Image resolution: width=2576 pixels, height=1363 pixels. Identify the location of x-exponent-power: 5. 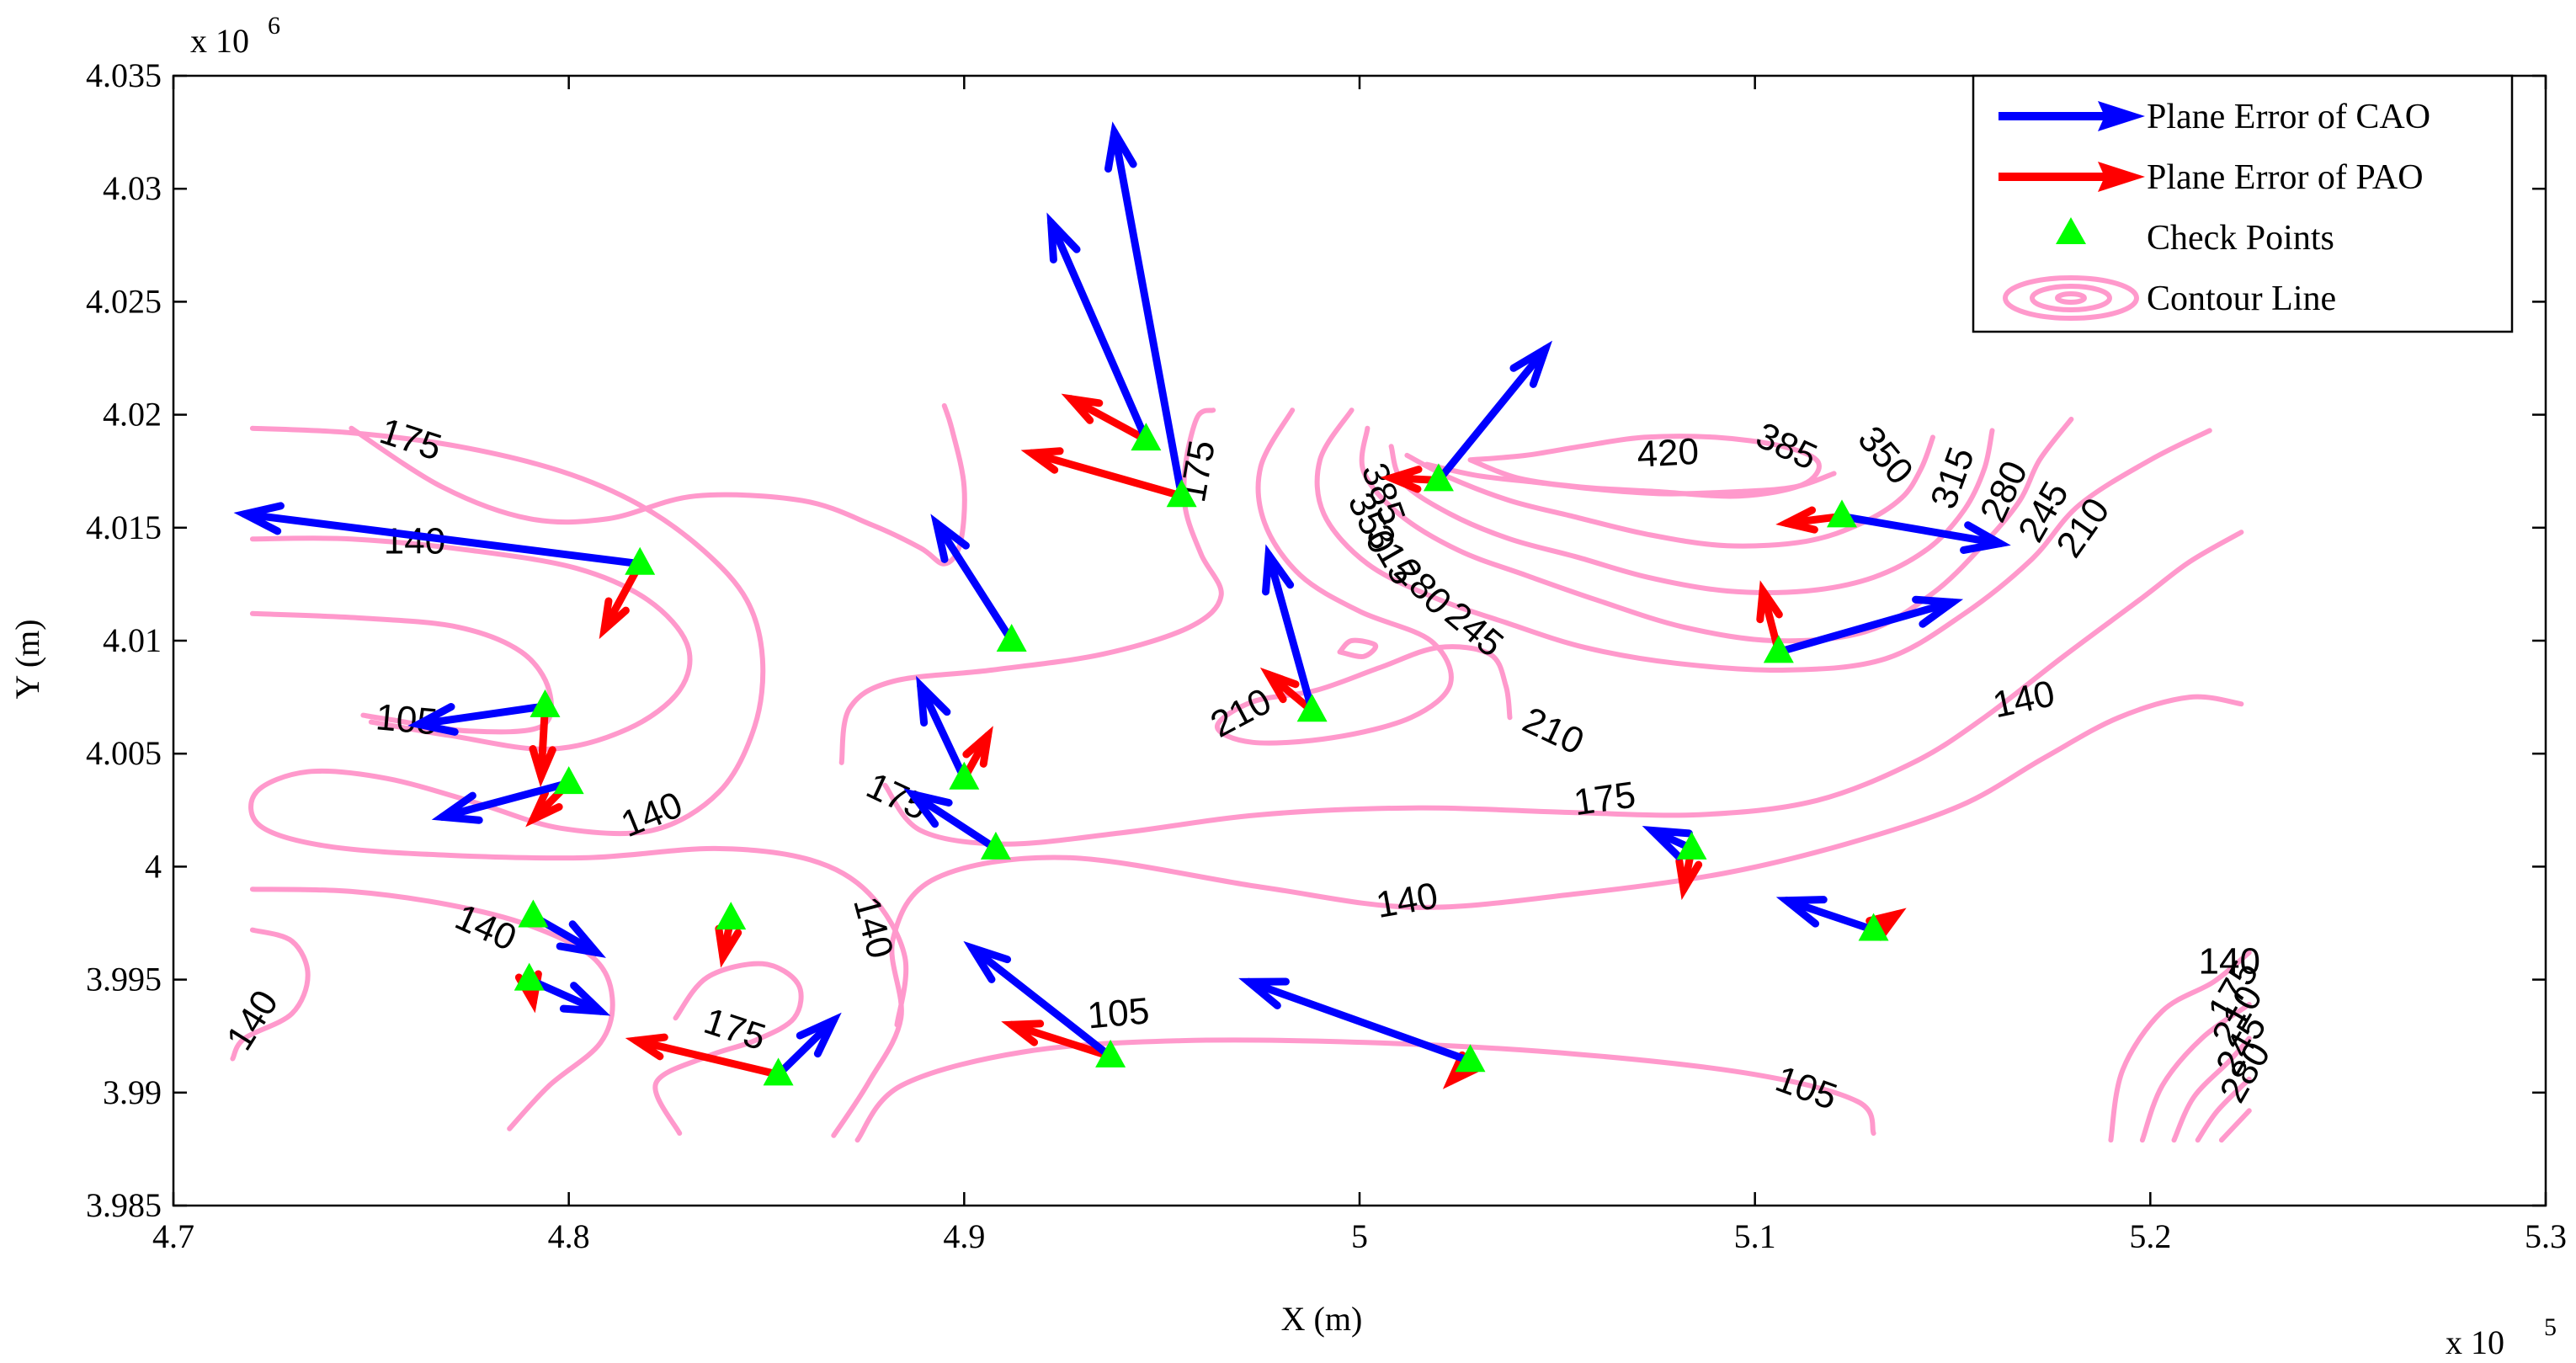
(2550, 1327).